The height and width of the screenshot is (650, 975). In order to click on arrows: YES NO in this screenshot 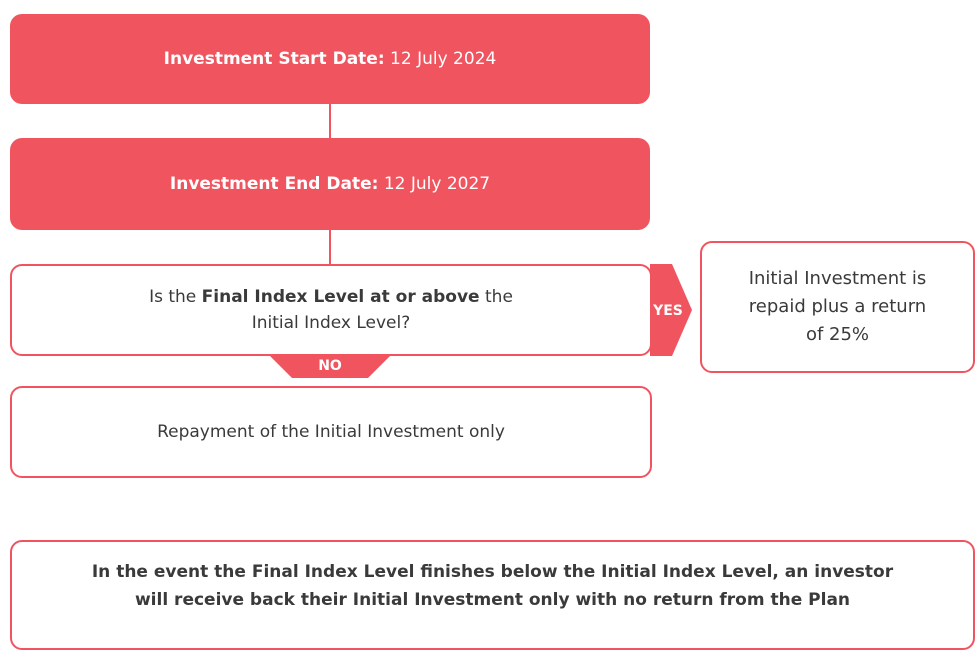, I will do `click(480, 321)`.